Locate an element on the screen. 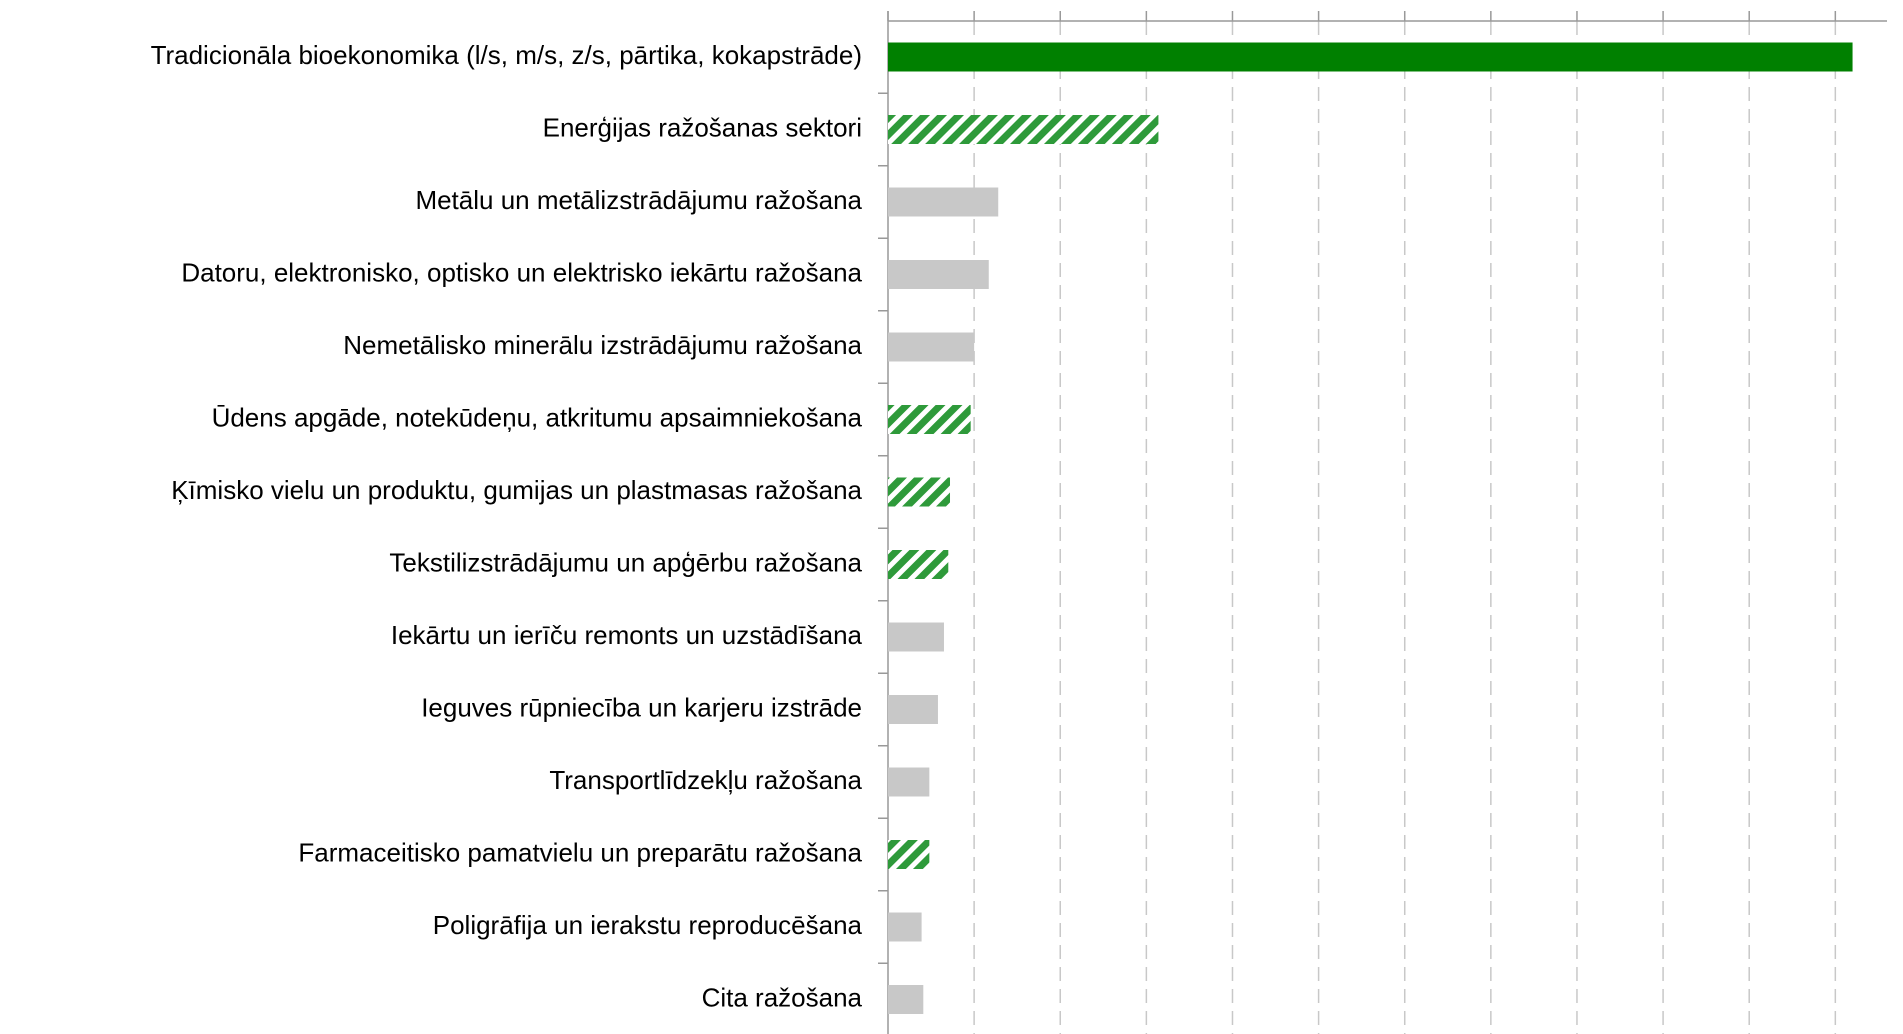  y-tick-label: Cita ražošana is located at coordinates (782, 997).